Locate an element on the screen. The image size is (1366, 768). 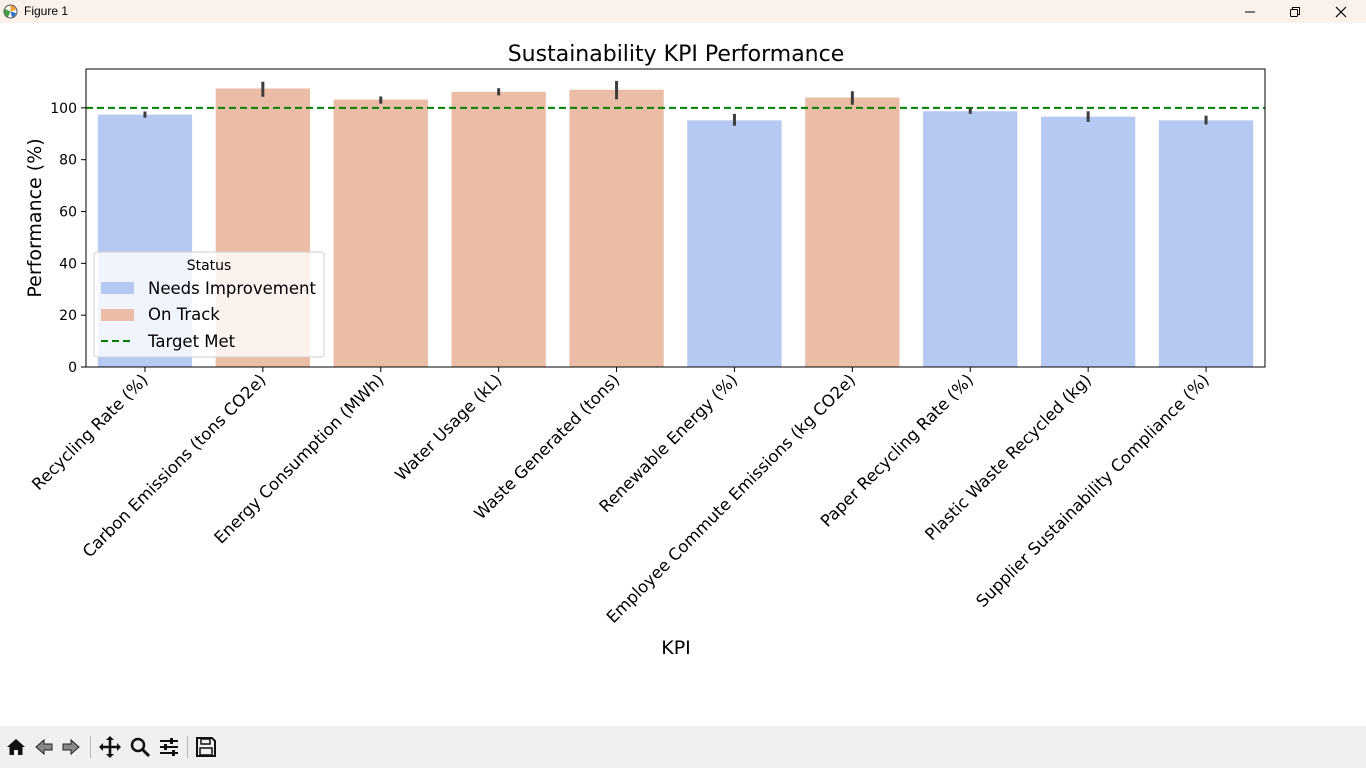
back-button is located at coordinates (44, 747).